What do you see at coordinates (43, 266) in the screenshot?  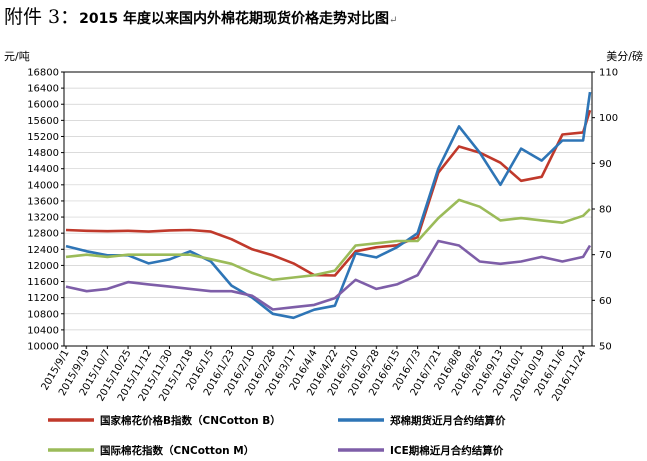 I see `left-tick-label: 12000` at bounding box center [43, 266].